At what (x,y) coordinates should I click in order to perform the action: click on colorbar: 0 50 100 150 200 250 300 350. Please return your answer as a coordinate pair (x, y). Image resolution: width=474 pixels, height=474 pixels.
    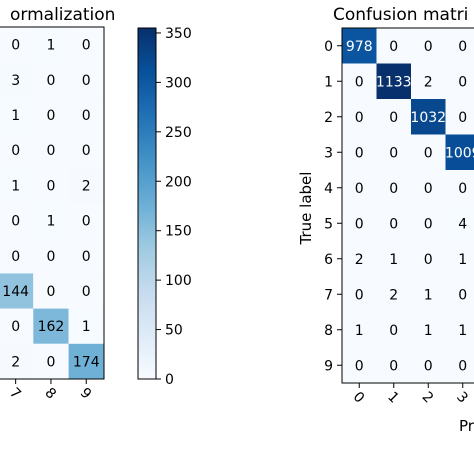
    Looking at the image, I should click on (164, 207).